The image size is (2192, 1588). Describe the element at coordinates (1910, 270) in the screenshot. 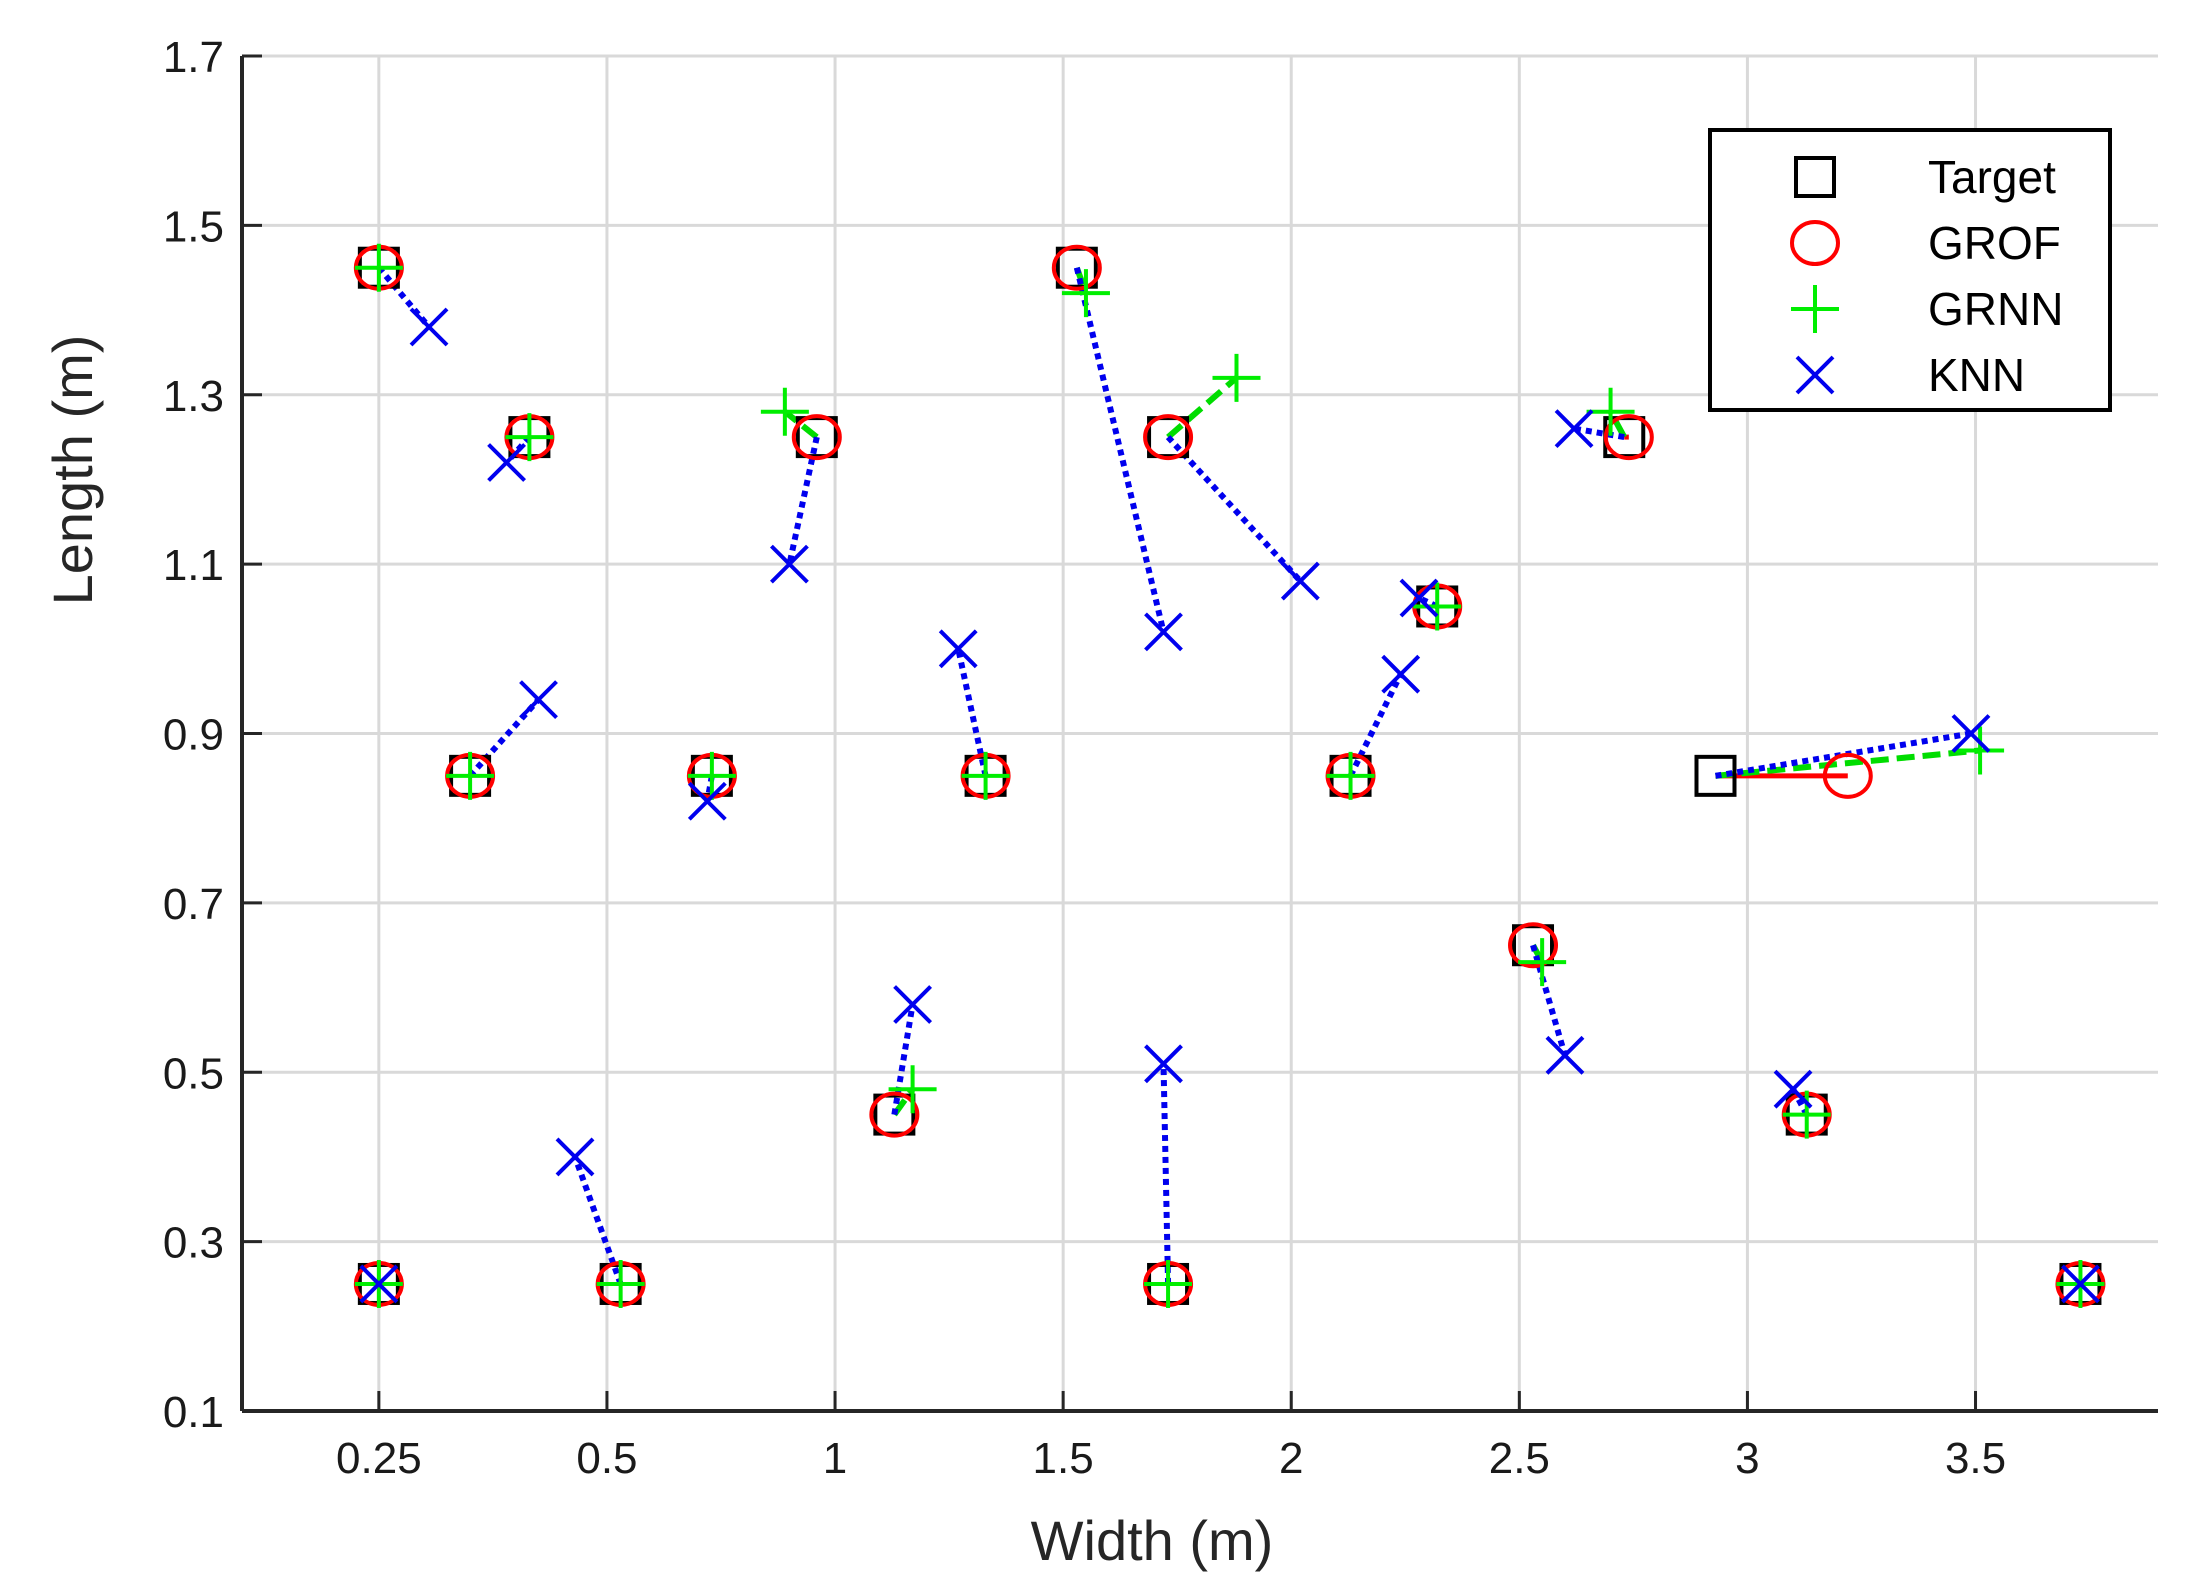

I see `legend: Target GROF GRNN KNN` at that location.